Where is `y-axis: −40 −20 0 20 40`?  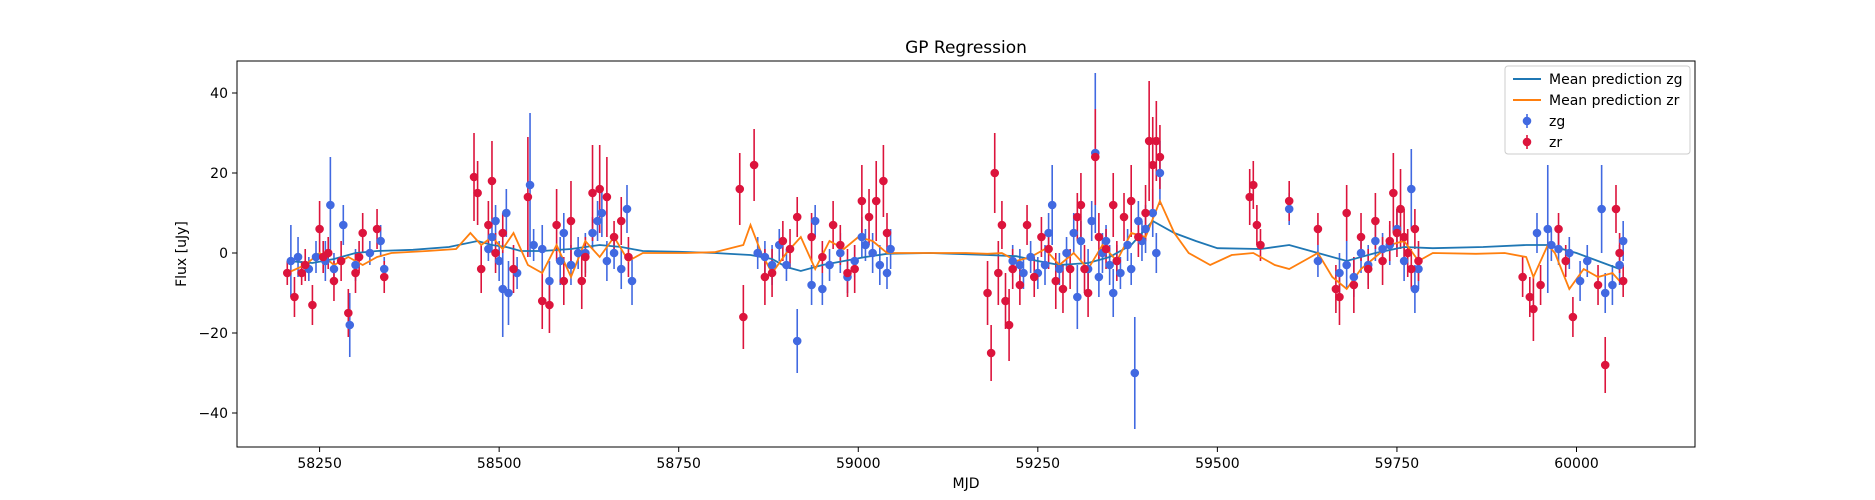 y-axis: −40 −20 0 20 40 is located at coordinates (217, 254).